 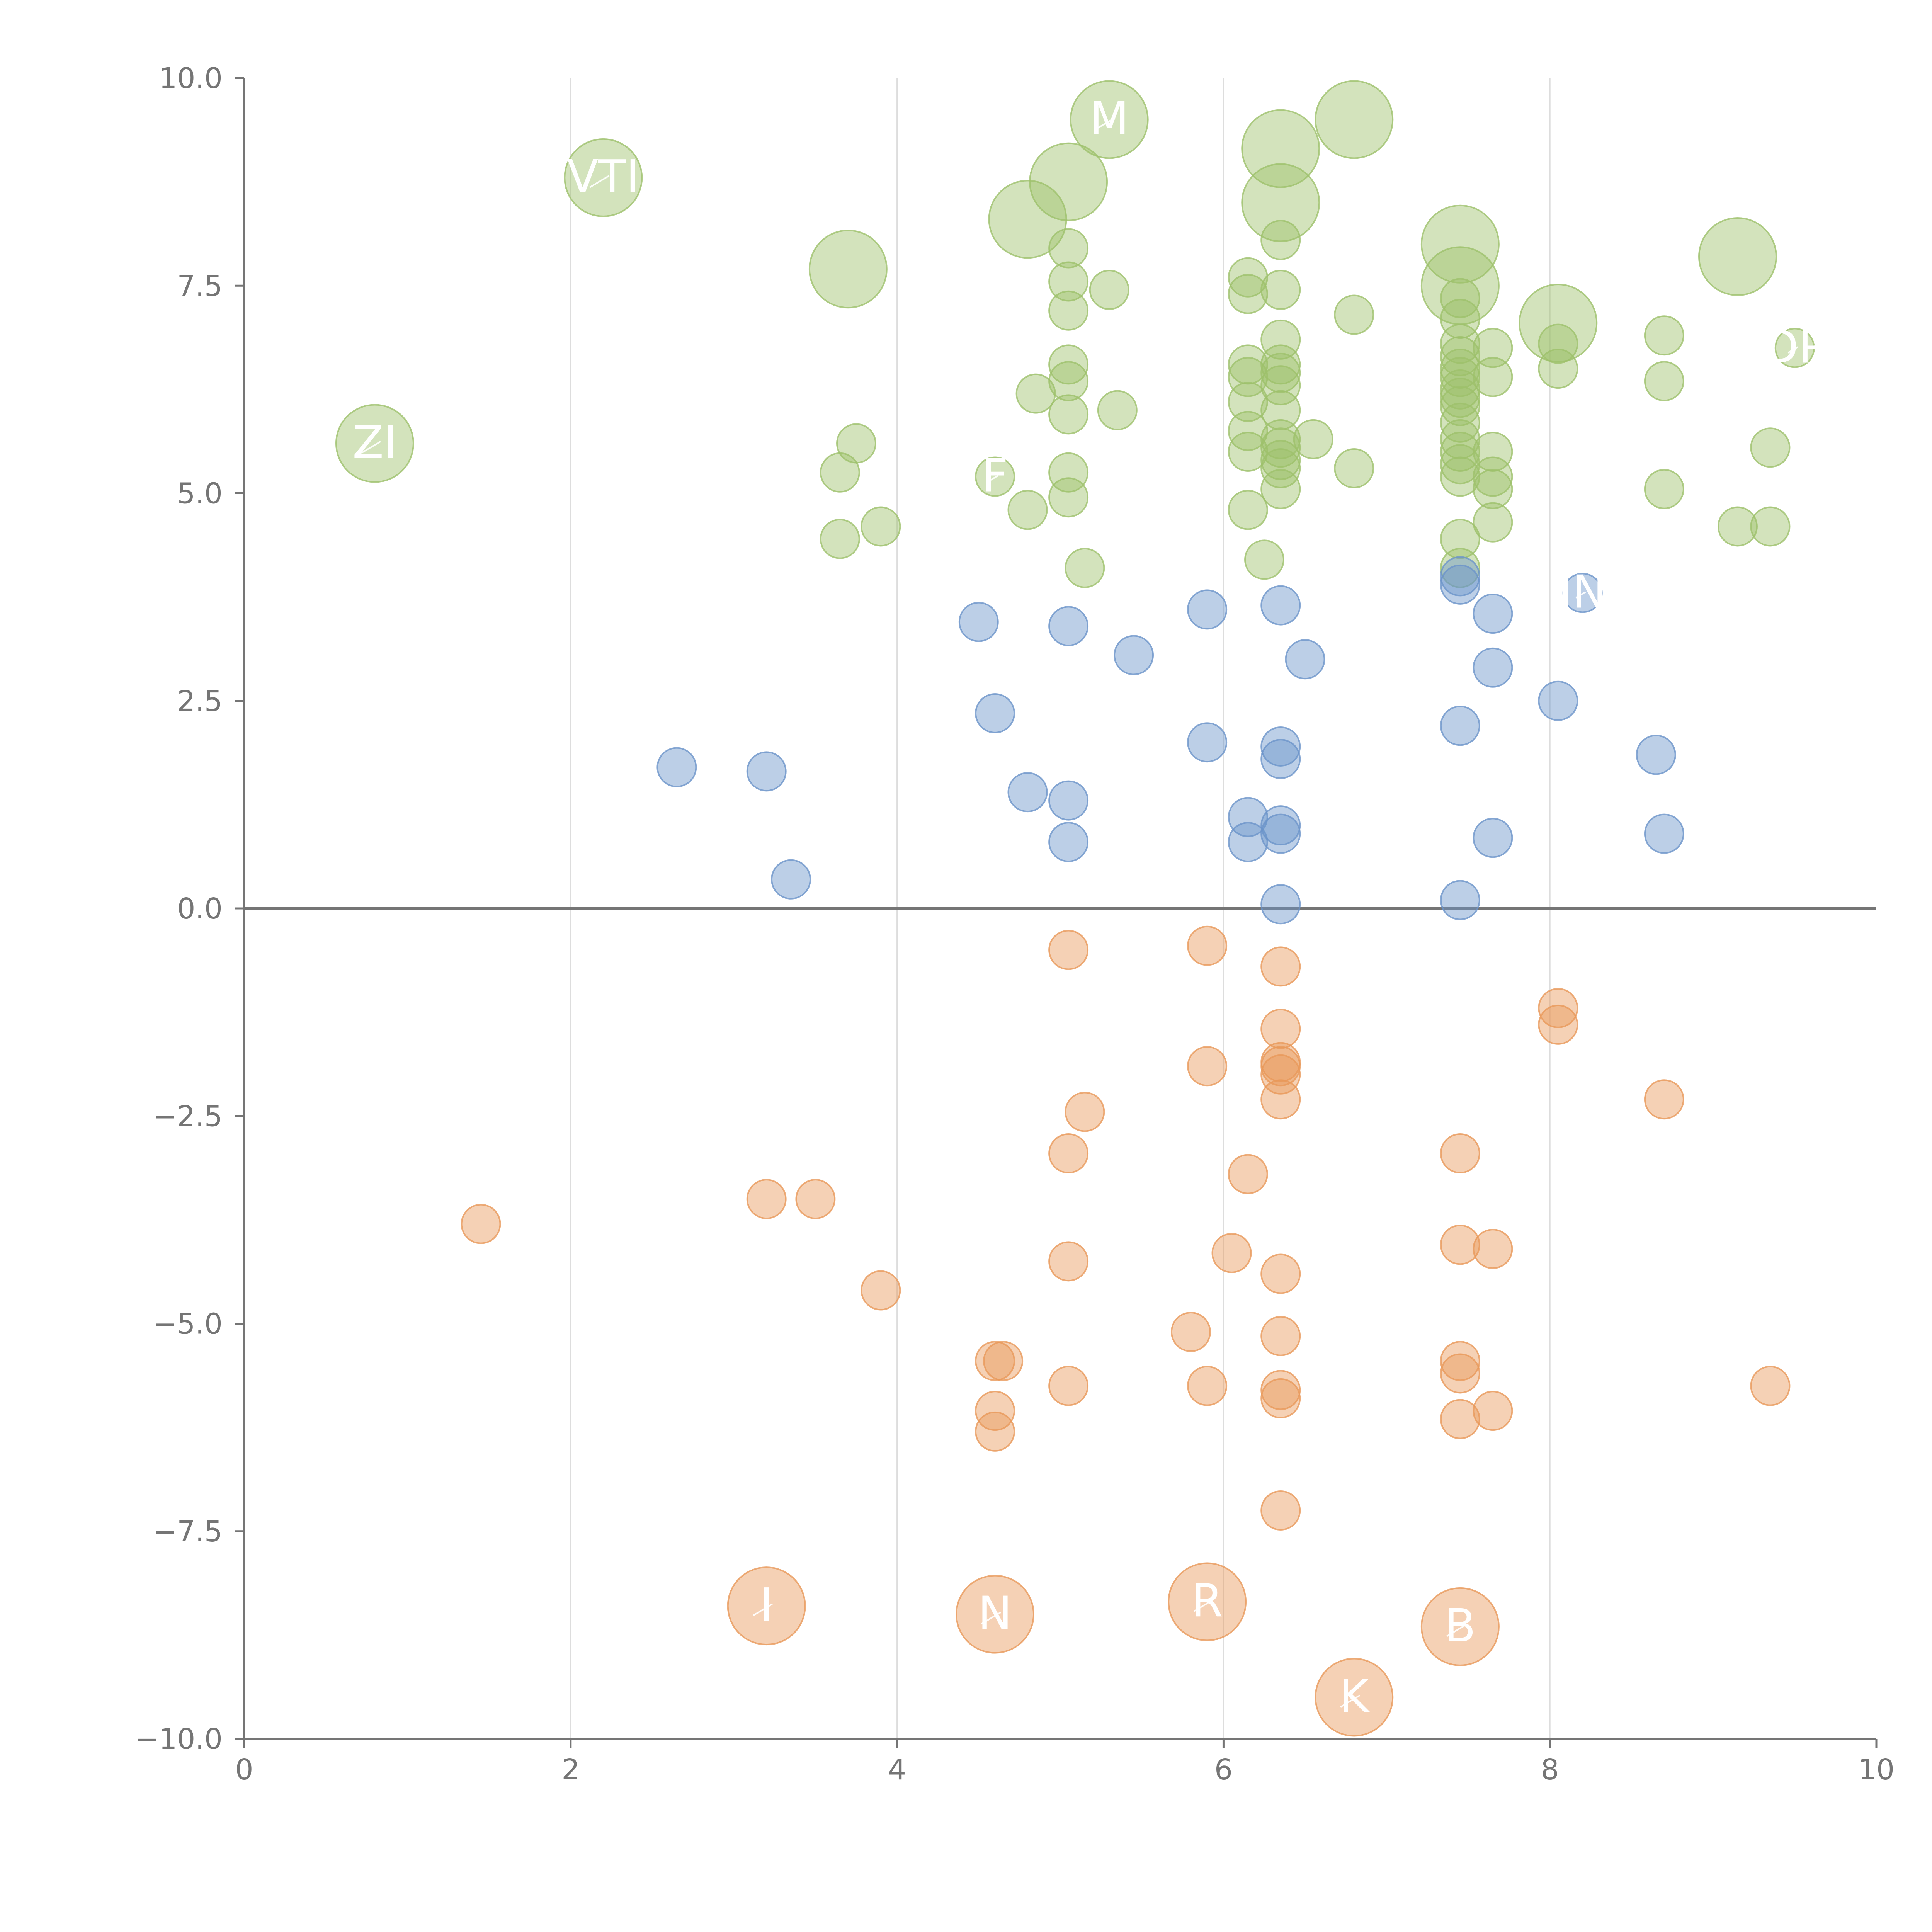 What do you see at coordinates (1207, 1600) in the screenshot?
I see `point-label: R` at bounding box center [1207, 1600].